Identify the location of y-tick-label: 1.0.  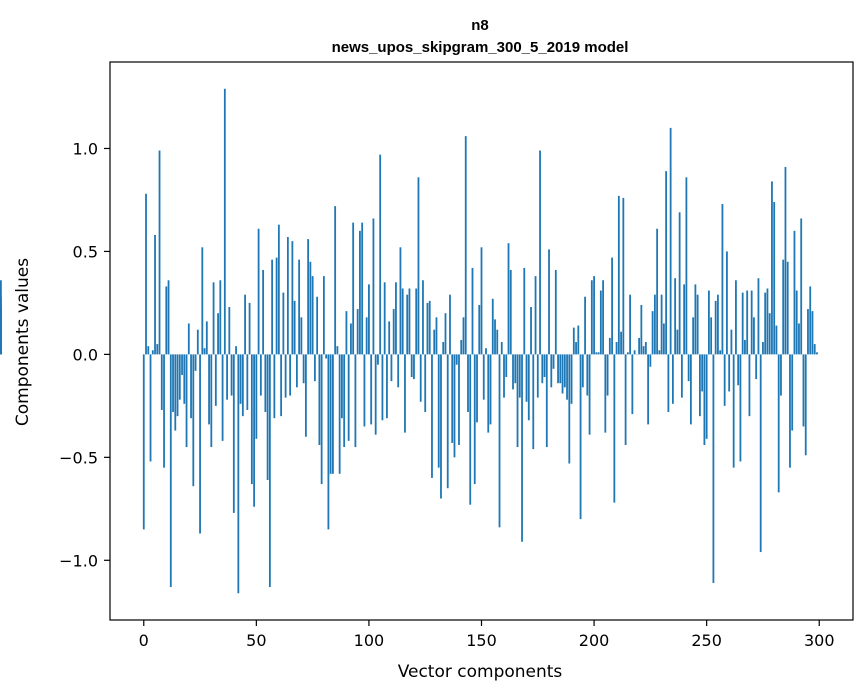
(85, 148).